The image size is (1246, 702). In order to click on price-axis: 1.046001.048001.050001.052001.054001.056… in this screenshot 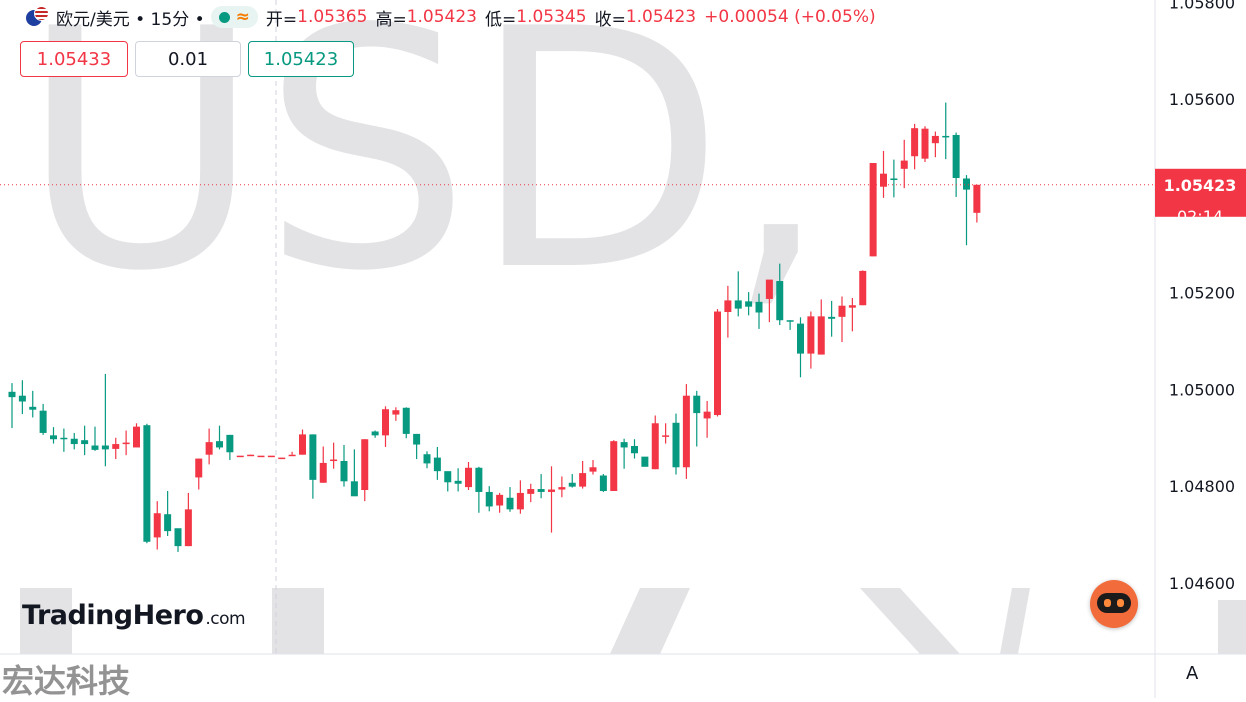, I will do `click(1202, 296)`.